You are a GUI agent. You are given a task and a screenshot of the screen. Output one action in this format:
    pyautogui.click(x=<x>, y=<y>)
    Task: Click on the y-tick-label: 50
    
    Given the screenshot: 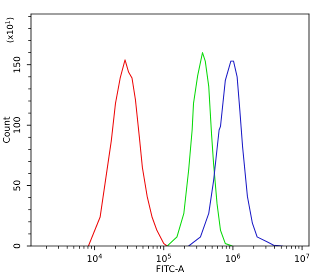 What is the action you would take?
    pyautogui.click(x=16, y=185)
    